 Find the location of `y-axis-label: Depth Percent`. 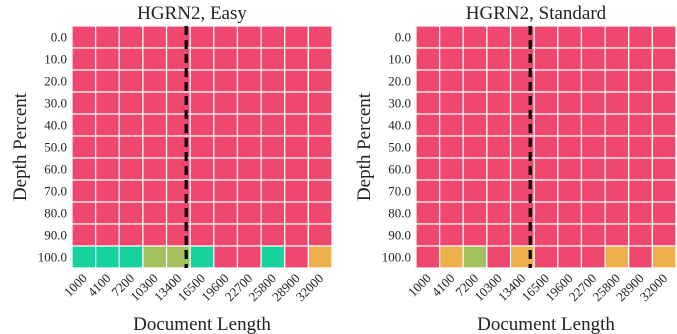

y-axis-label: Depth Percent is located at coordinates (20, 146).